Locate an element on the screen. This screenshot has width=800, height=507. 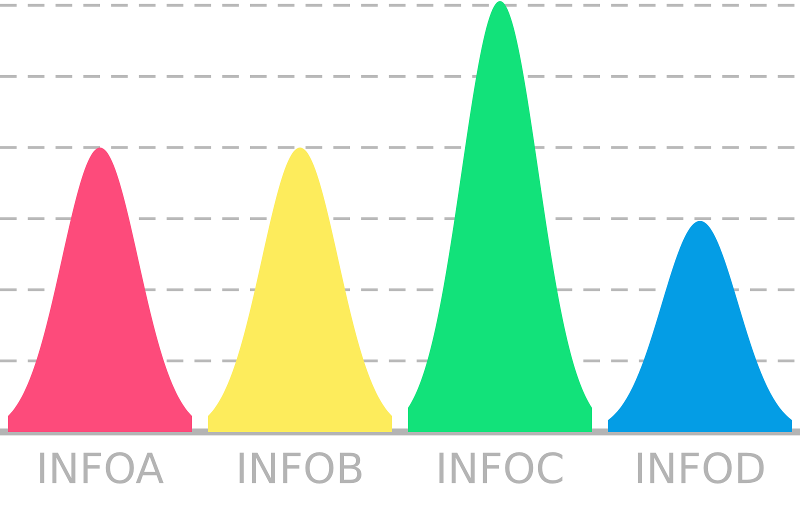
x-tick-label: INFOA is located at coordinates (102, 468).